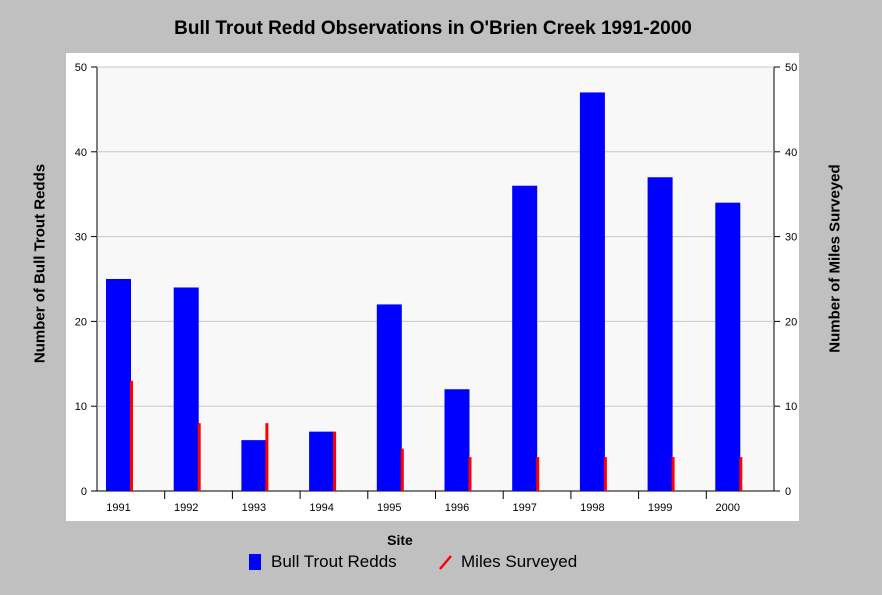  I want to click on x-tick-label: 1991, so click(118, 508).